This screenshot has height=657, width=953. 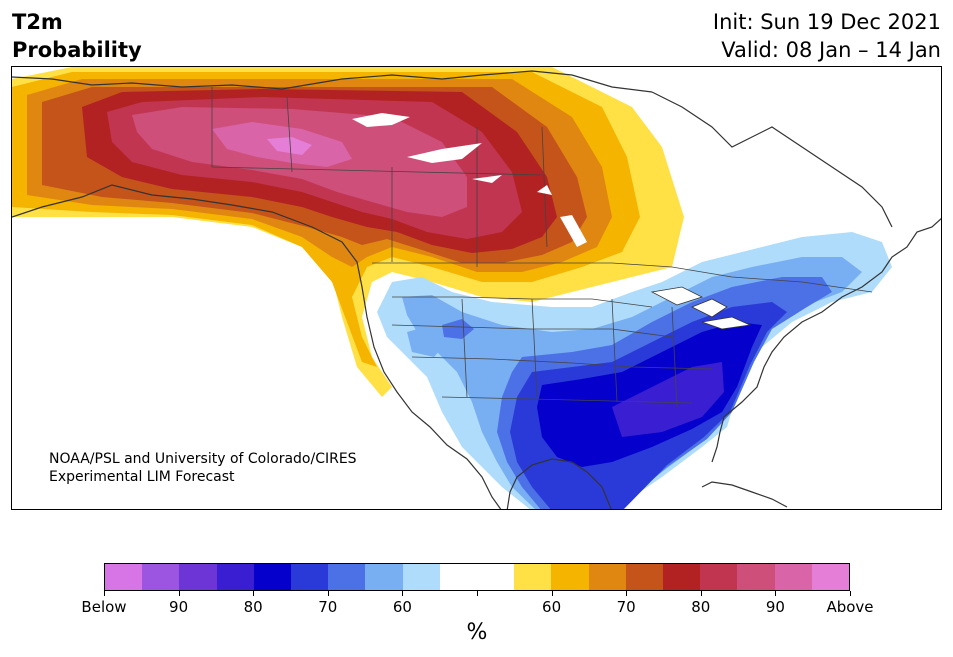 What do you see at coordinates (668, 399) in the screenshot?
I see `cold-75-contour` at bounding box center [668, 399].